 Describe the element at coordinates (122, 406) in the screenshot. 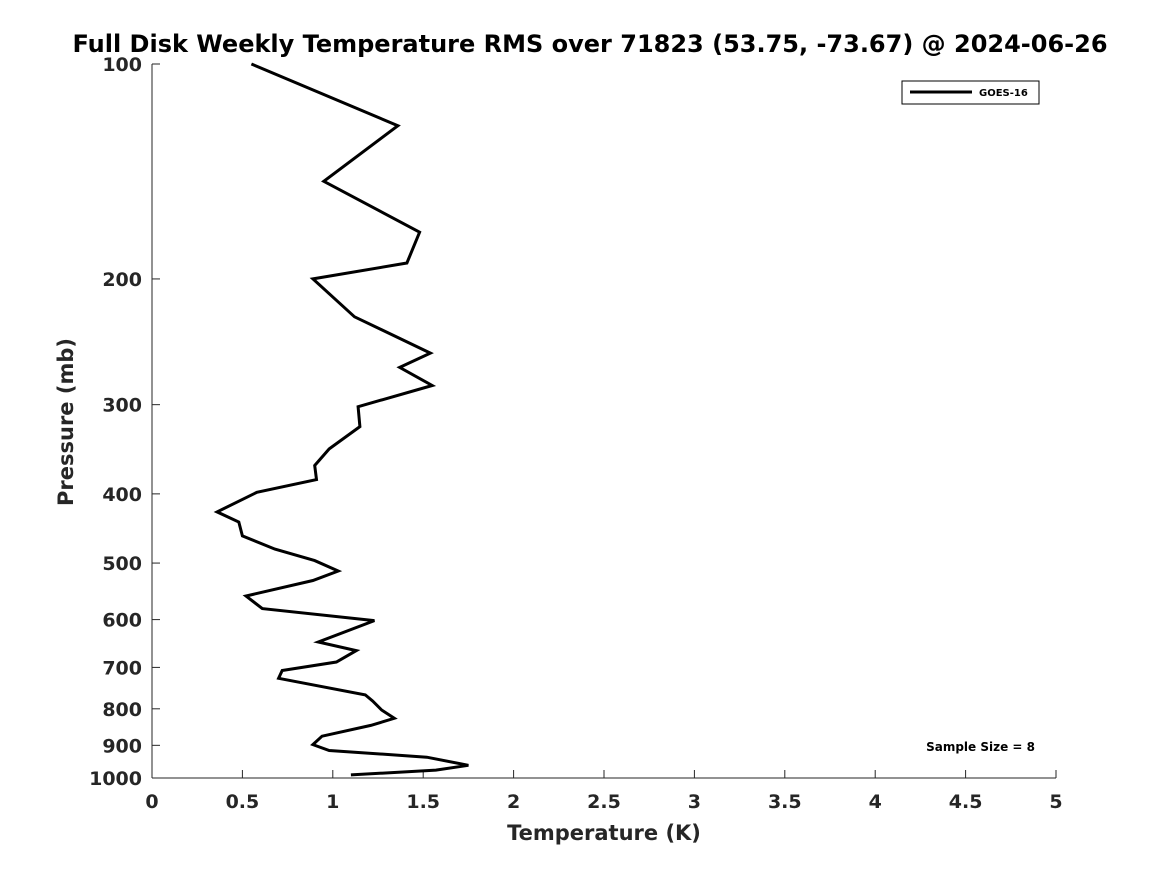

I see `y-tick-label: 300` at that location.